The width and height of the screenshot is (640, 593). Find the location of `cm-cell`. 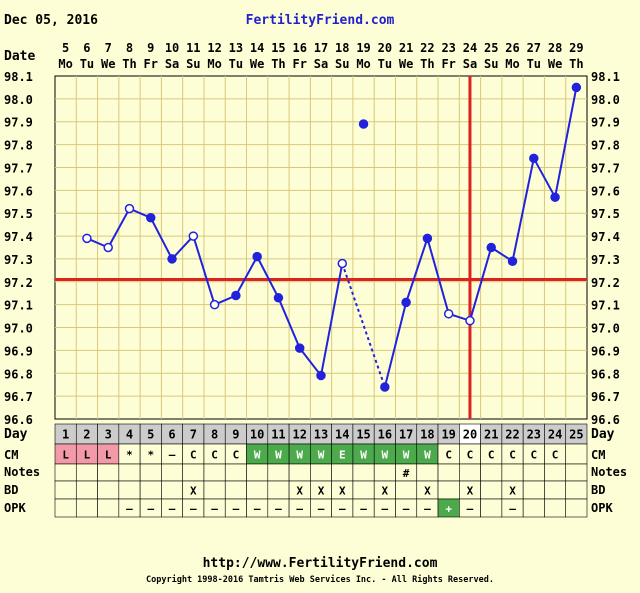

cm-cell is located at coordinates (576, 454).